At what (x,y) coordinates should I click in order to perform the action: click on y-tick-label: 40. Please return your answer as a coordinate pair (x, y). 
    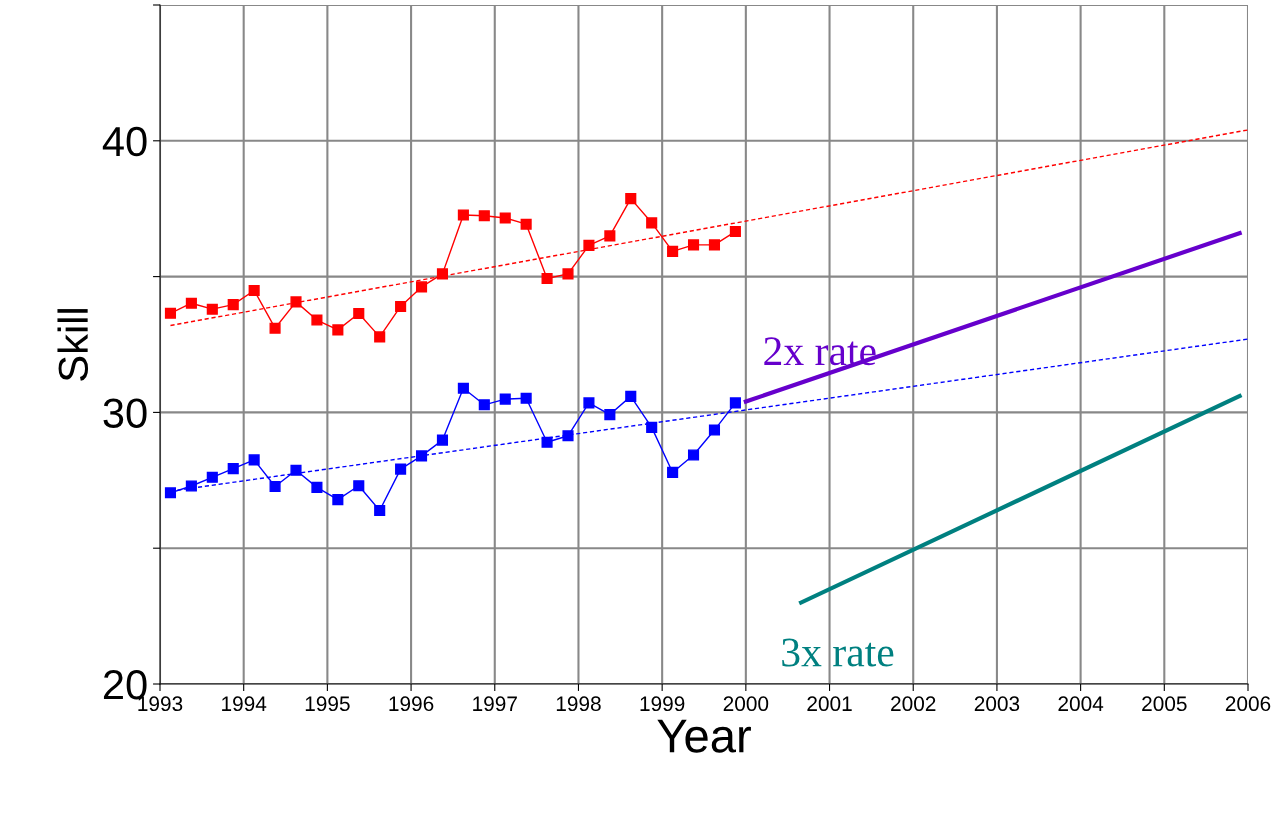
    Looking at the image, I should click on (124, 141).